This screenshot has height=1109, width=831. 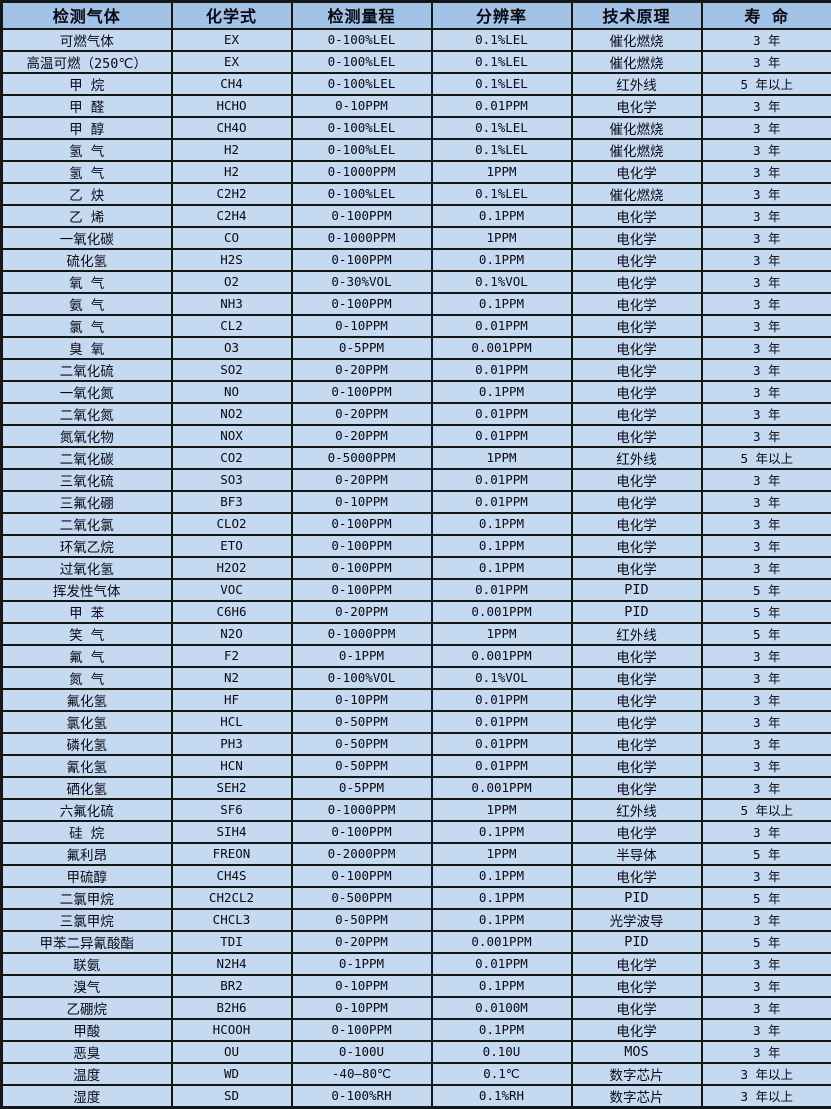 What do you see at coordinates (87, 436) in the screenshot?
I see `cell-gas: 氮氧化物` at bounding box center [87, 436].